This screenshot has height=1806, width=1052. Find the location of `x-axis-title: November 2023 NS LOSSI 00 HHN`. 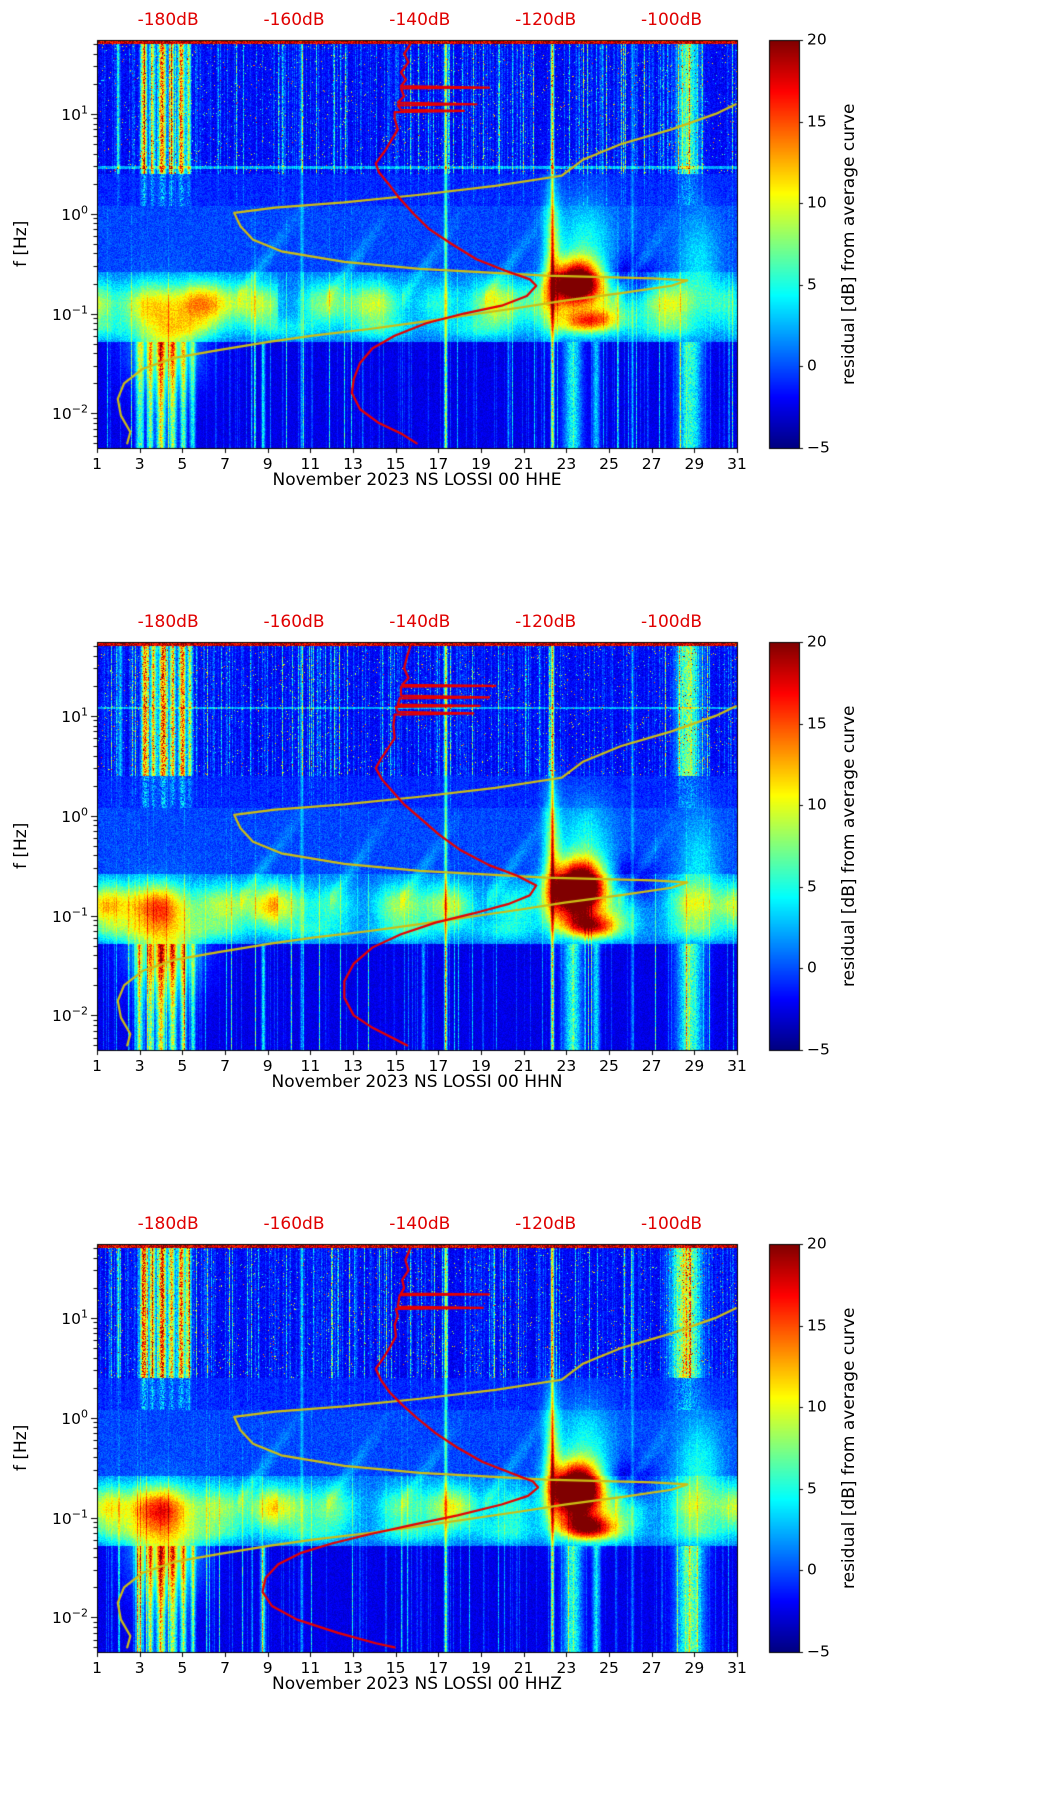

x-axis-title: November 2023 NS LOSSI 00 HHN is located at coordinates (417, 1082).